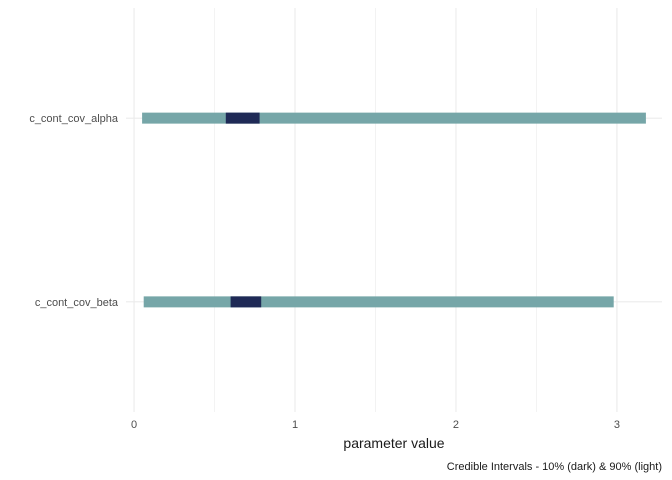 Image resolution: width=672 pixels, height=480 pixels. I want to click on x-axis-title: parameter value, so click(393, 443).